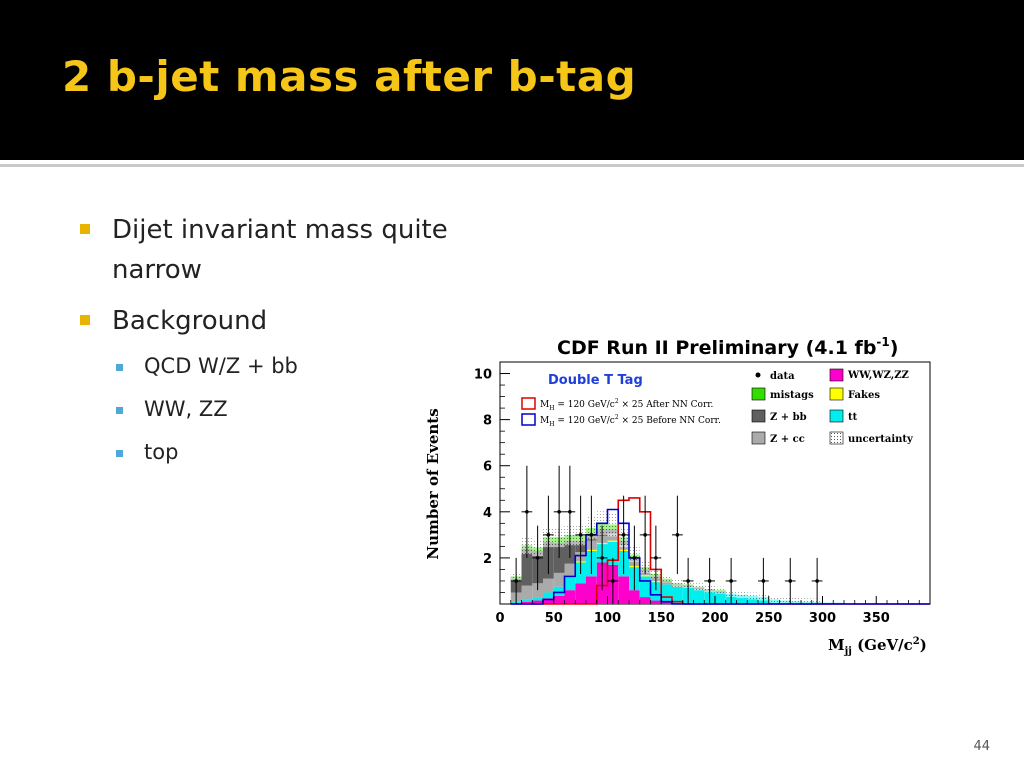 Image resolution: width=1024 pixels, height=768 pixels. Describe the element at coordinates (264, 250) in the screenshot. I see `bullet-item: Dijet invariant mass quite narrow` at that location.